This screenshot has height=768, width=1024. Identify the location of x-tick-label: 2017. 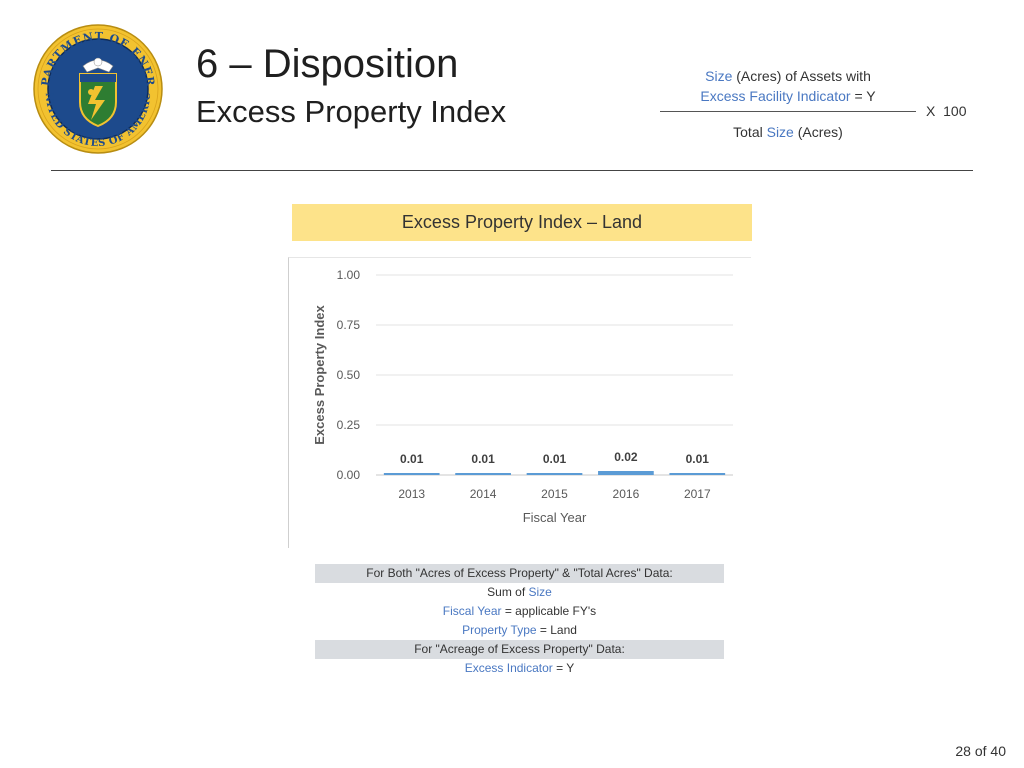
(697, 494).